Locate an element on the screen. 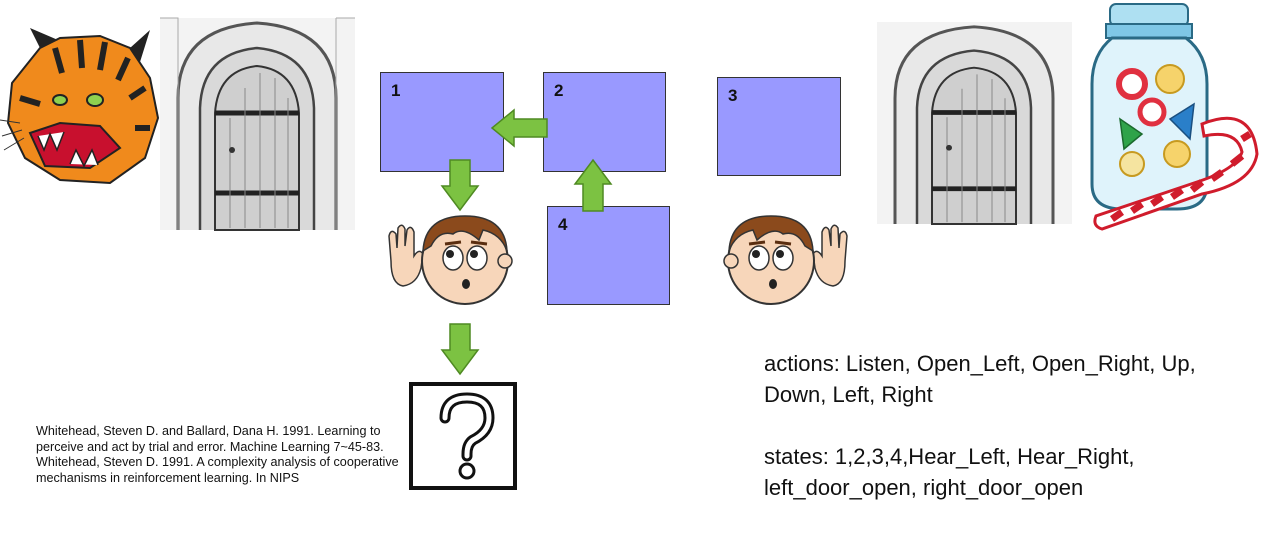  tiger-icon is located at coordinates (80, 106).